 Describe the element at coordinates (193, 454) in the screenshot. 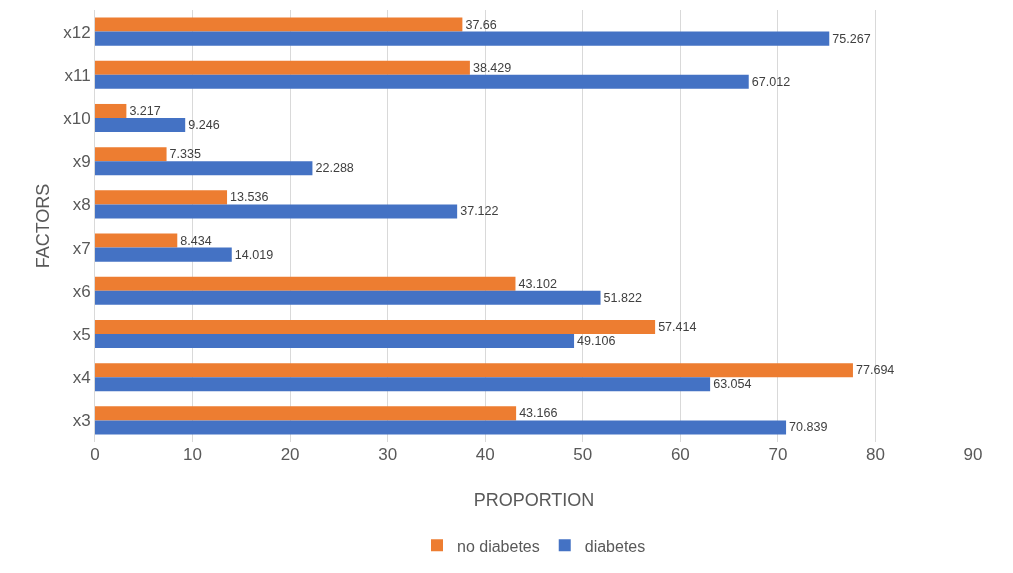

I see `x-tick-label: 10` at that location.